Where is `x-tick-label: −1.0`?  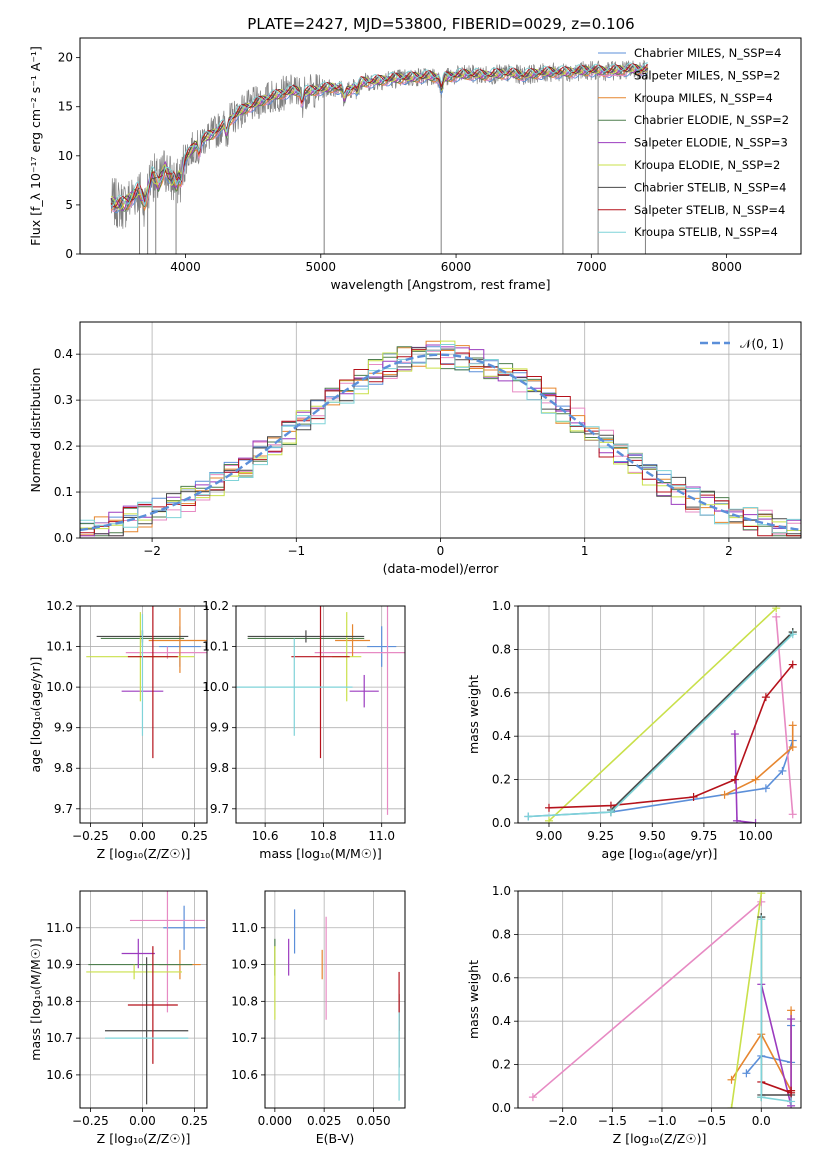
x-tick-label: −1.0 is located at coordinates (661, 1121).